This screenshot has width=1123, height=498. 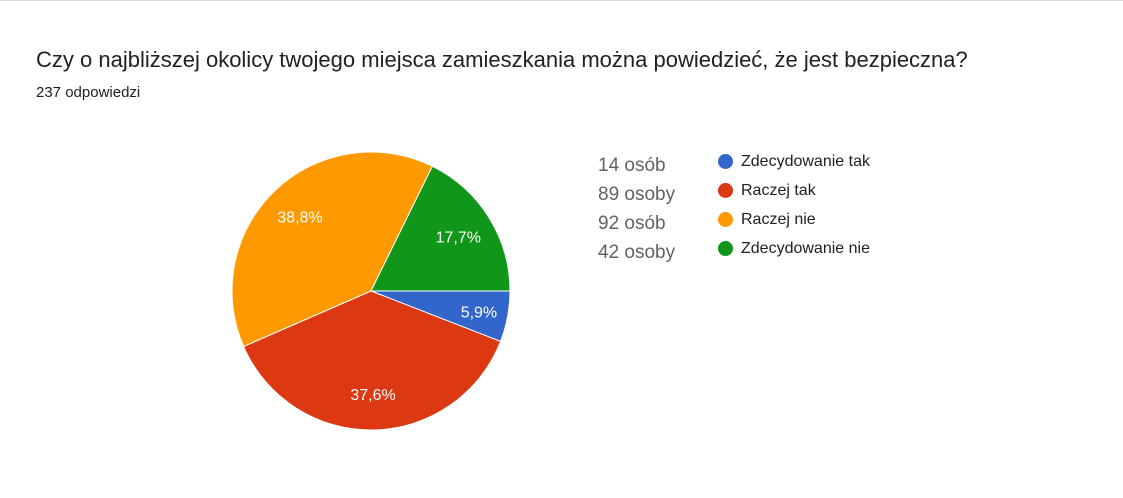 I want to click on legend-item-raczej-tak: 89 osoby Raczej tak, so click(x=758, y=192).